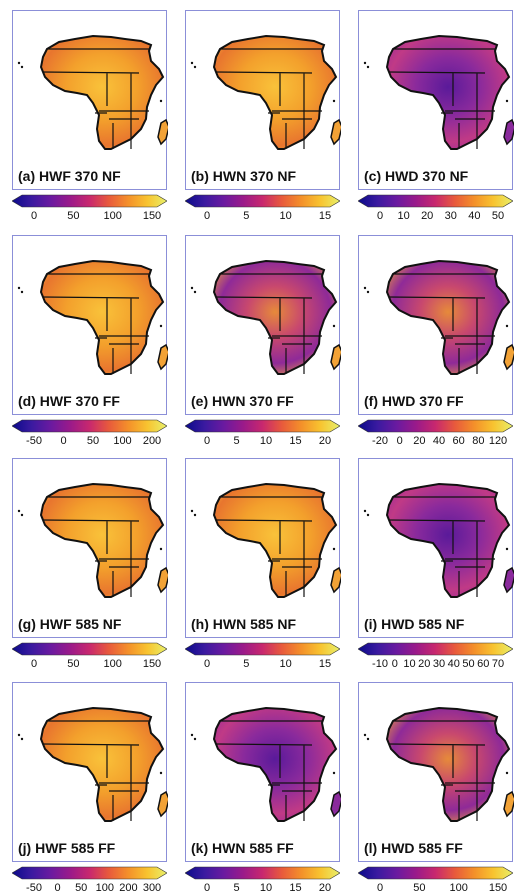  I want to click on colorbar-tick-label: 80, so click(478, 441).